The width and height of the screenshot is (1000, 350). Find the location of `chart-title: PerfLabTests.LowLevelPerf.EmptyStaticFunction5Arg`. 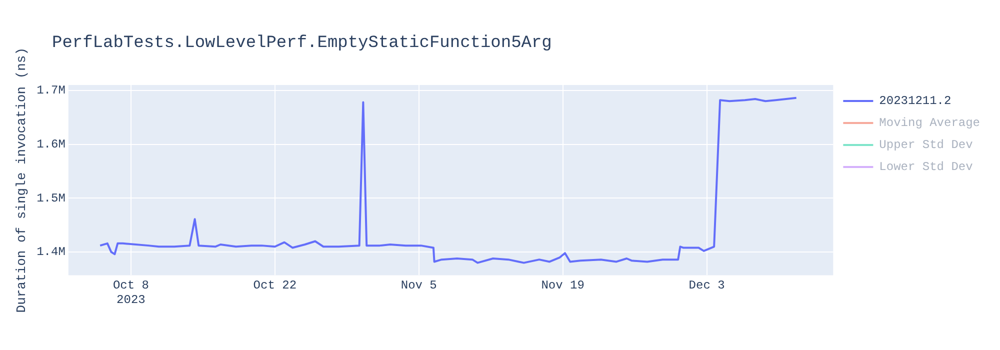

chart-title: PerfLabTests.LowLevelPerf.EmptyStaticFunction5Arg is located at coordinates (302, 43).